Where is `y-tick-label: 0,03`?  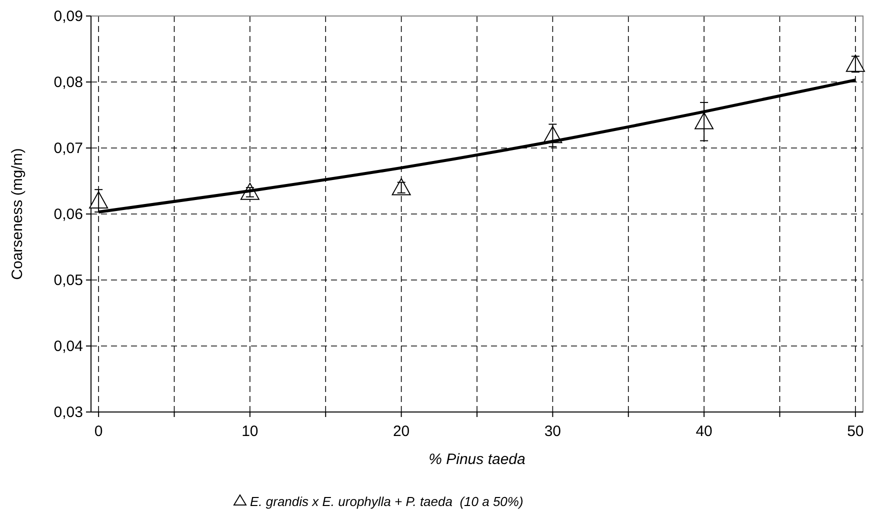 y-tick-label: 0,03 is located at coordinates (68, 412).